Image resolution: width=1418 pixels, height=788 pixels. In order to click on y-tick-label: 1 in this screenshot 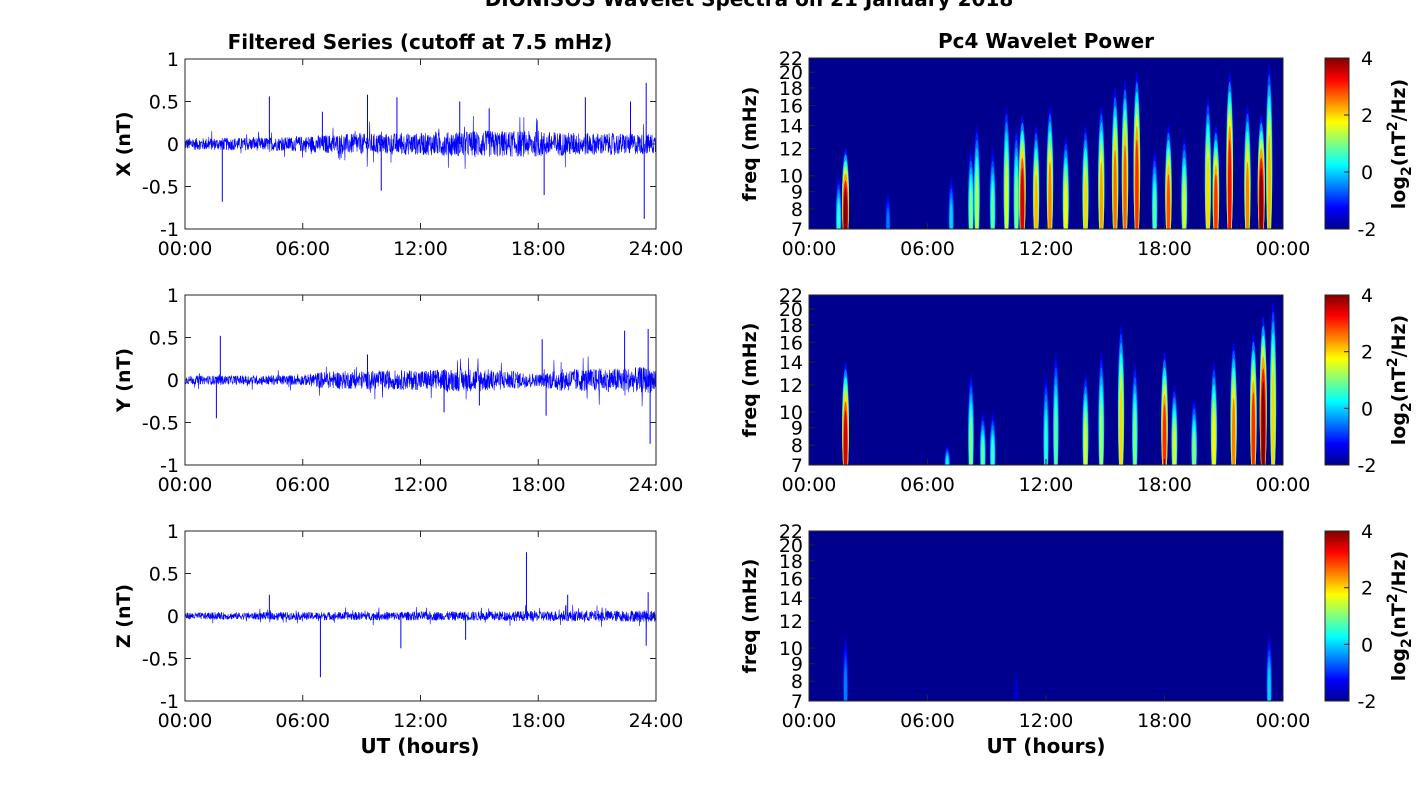, I will do `click(173, 296)`.